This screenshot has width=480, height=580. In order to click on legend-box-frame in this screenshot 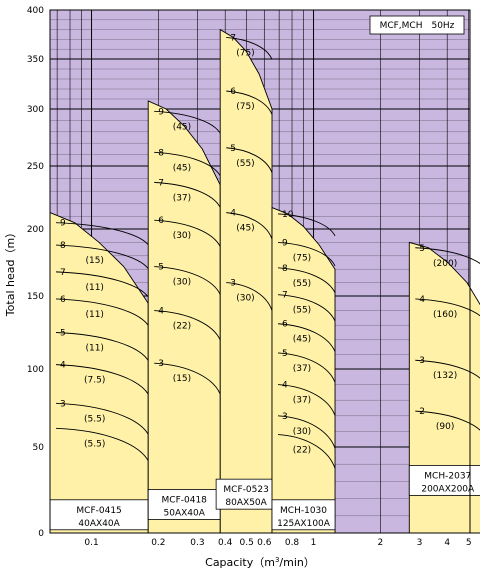, I will do `click(417, 25)`.